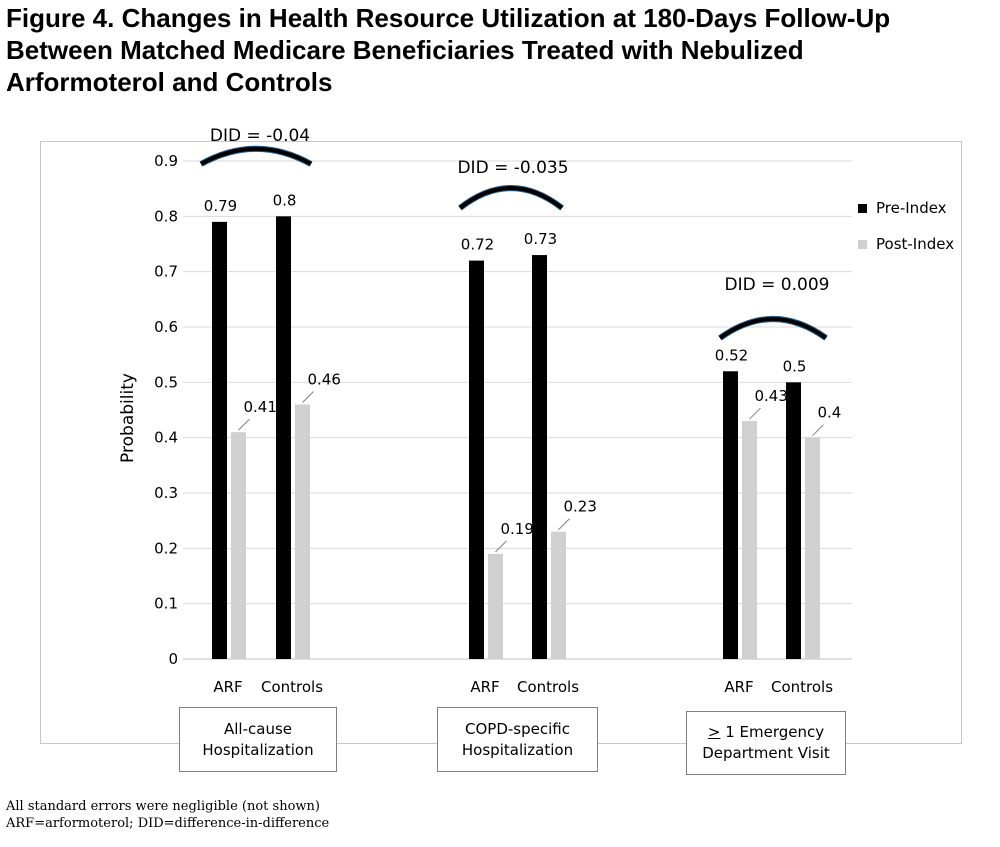 This screenshot has width=1000, height=847. Describe the element at coordinates (324, 379) in the screenshot. I see `data-label-post-g0-controls: 0.46` at that location.